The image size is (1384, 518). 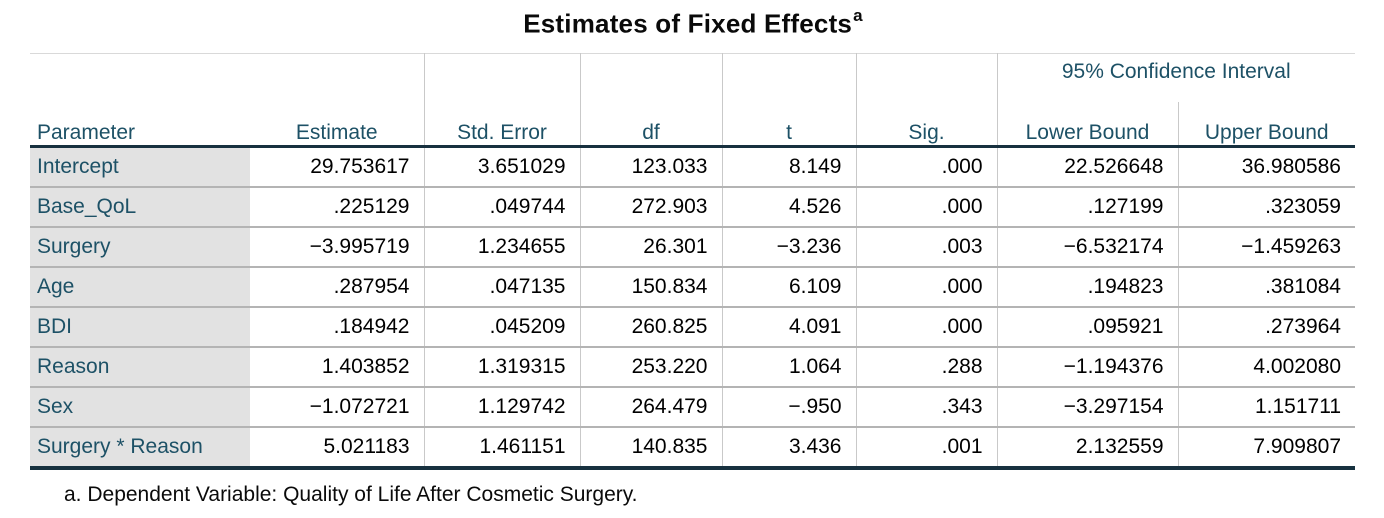 I want to click on row-label: Intercept, so click(x=140, y=166).